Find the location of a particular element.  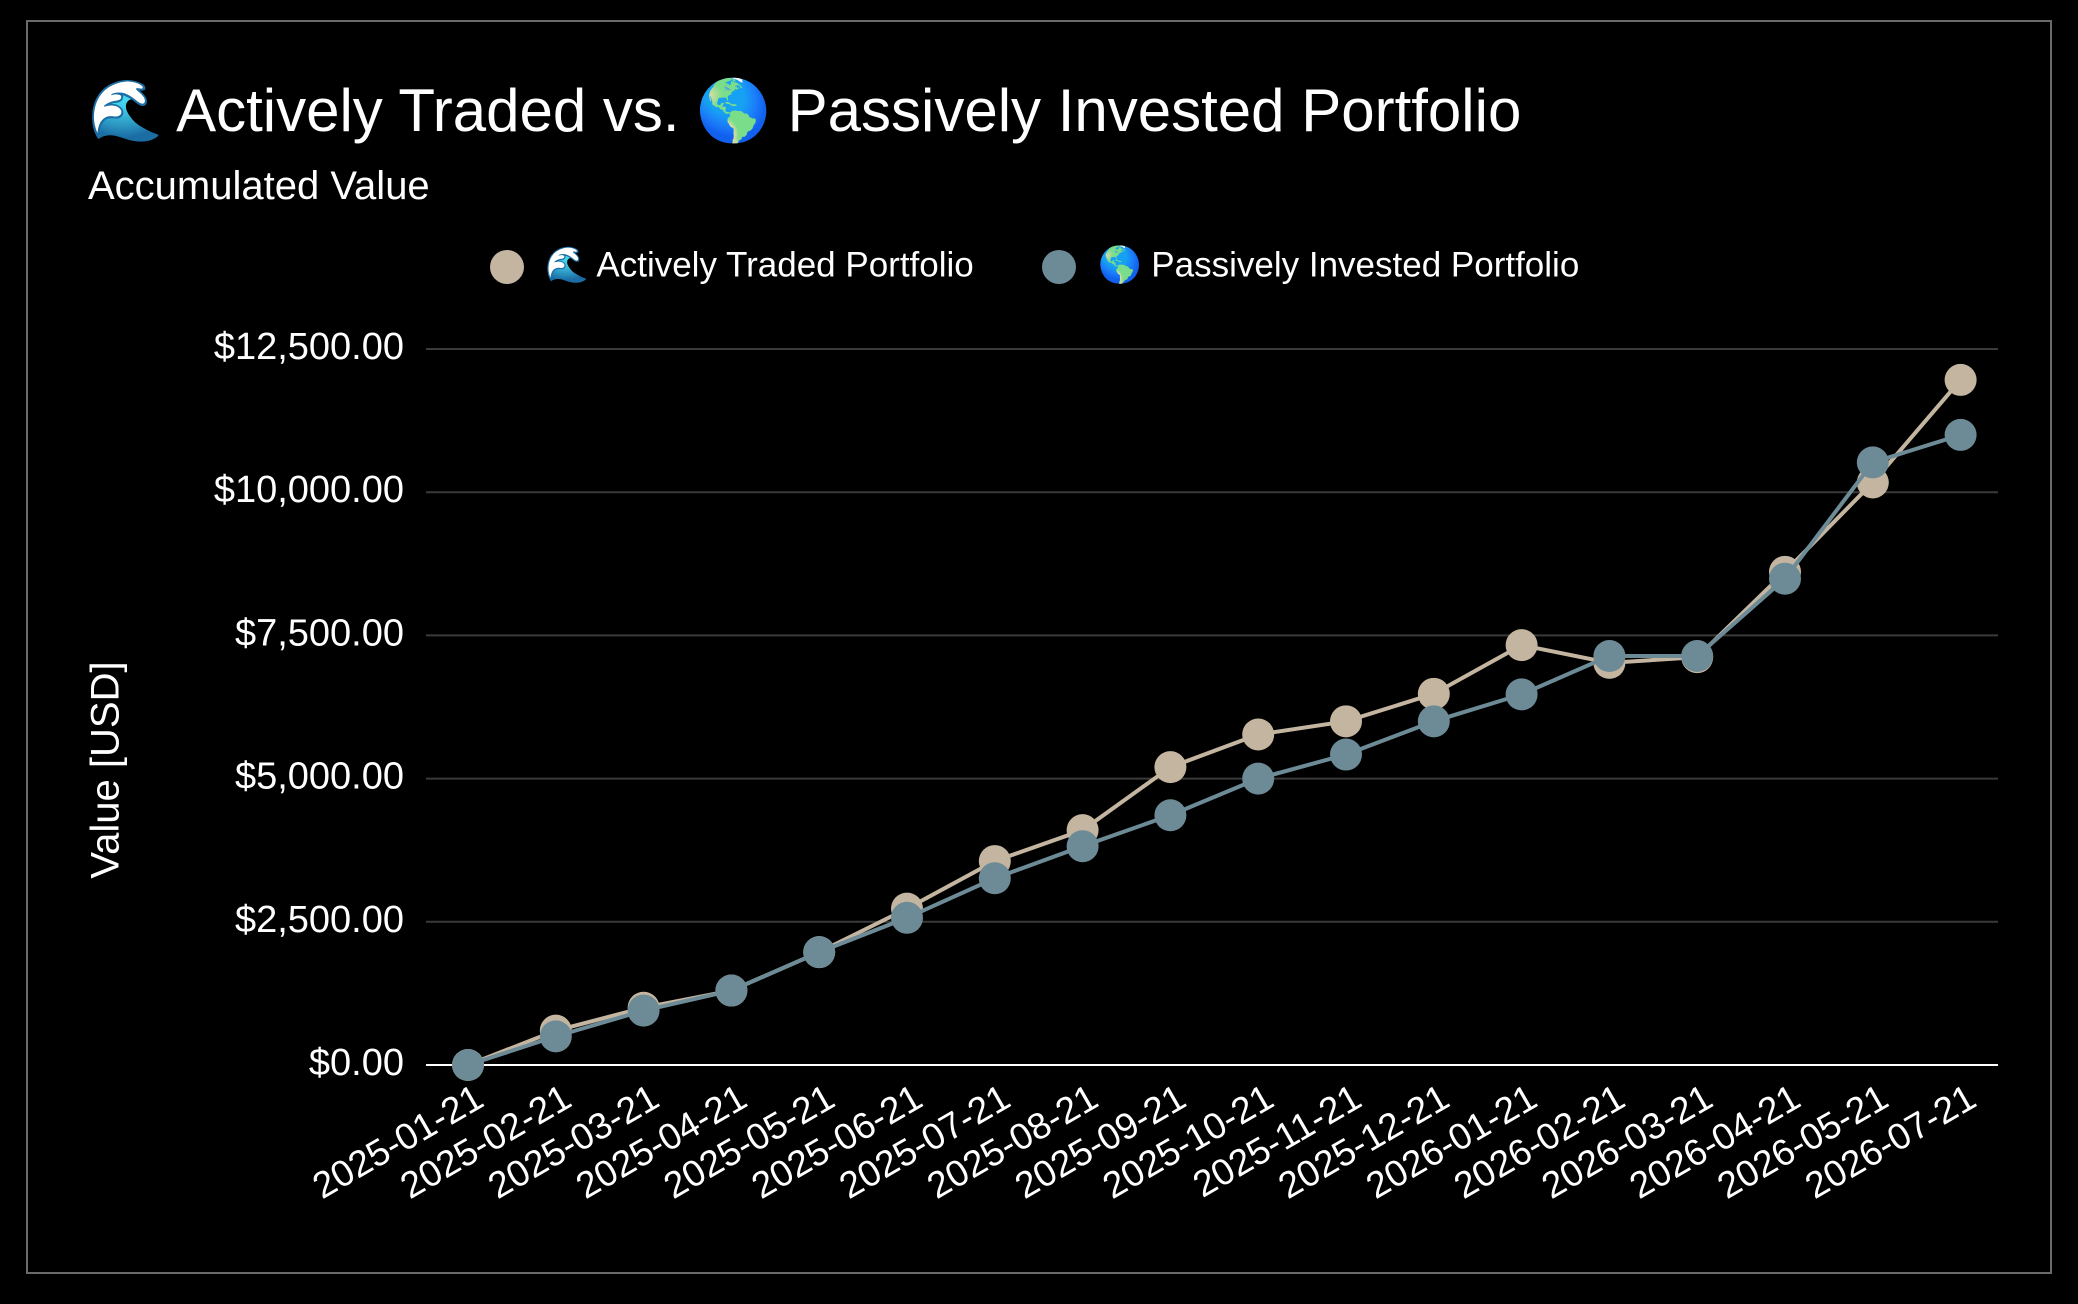

y-tick-label: $10,000.00 is located at coordinates (309, 490).